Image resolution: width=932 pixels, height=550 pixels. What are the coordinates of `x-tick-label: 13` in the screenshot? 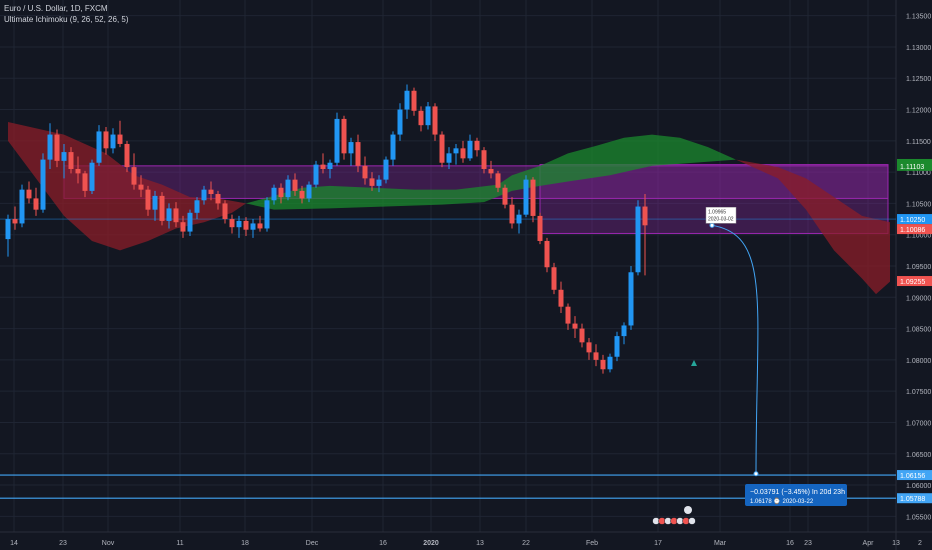 It's located at (480, 543).